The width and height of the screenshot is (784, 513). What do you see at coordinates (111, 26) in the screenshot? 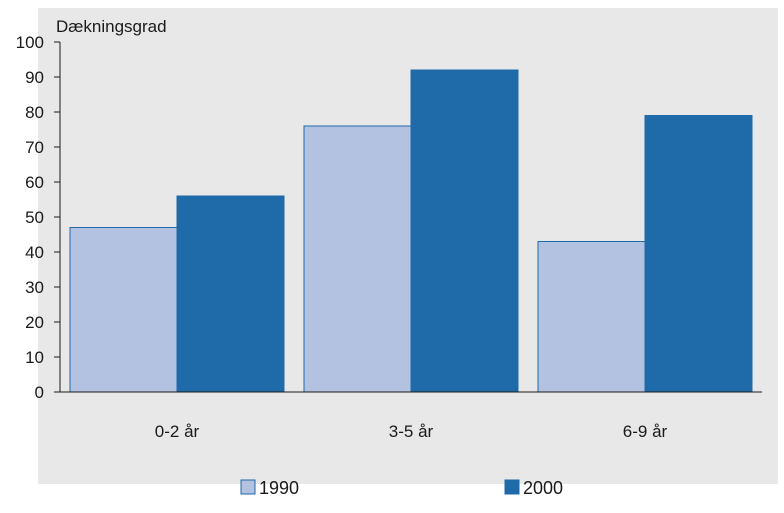
I see `y-axis-label: Dækningsgrad` at bounding box center [111, 26].